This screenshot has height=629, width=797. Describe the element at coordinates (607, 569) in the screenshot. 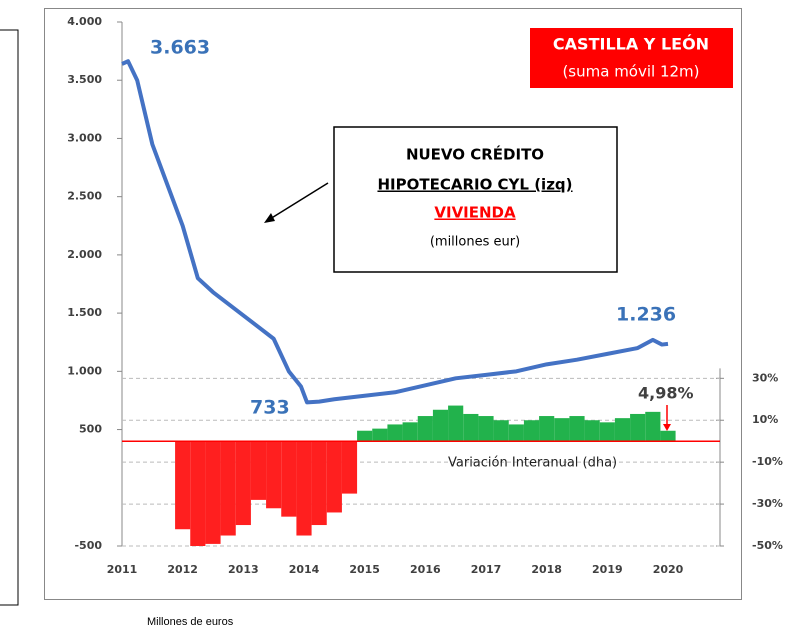

I see `x-tick-label: 2019` at that location.